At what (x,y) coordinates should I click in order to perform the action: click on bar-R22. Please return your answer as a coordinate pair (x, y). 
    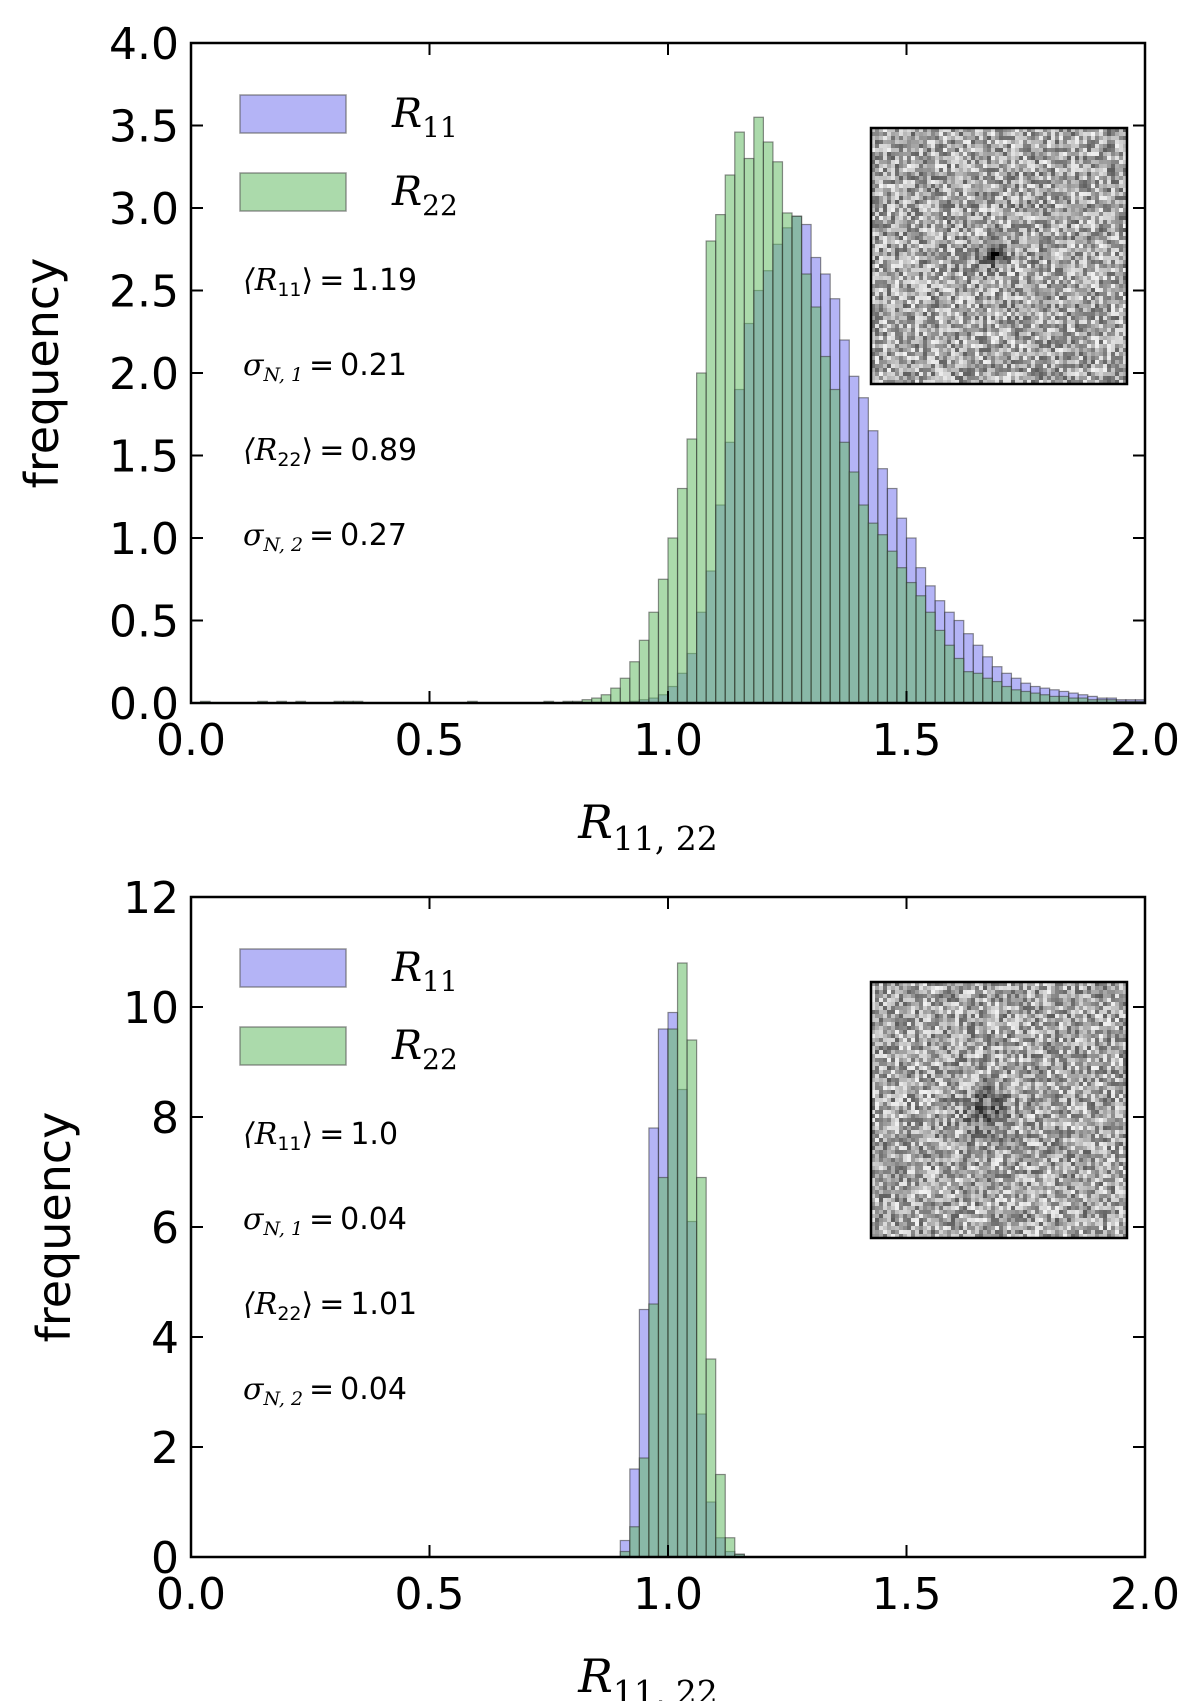
    Looking at the image, I should click on (959, 680).